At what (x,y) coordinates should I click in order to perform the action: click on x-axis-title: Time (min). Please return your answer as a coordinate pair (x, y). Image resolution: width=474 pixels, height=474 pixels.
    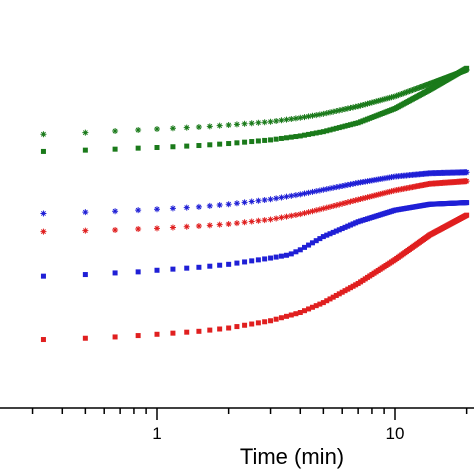
    Looking at the image, I should click on (292, 456).